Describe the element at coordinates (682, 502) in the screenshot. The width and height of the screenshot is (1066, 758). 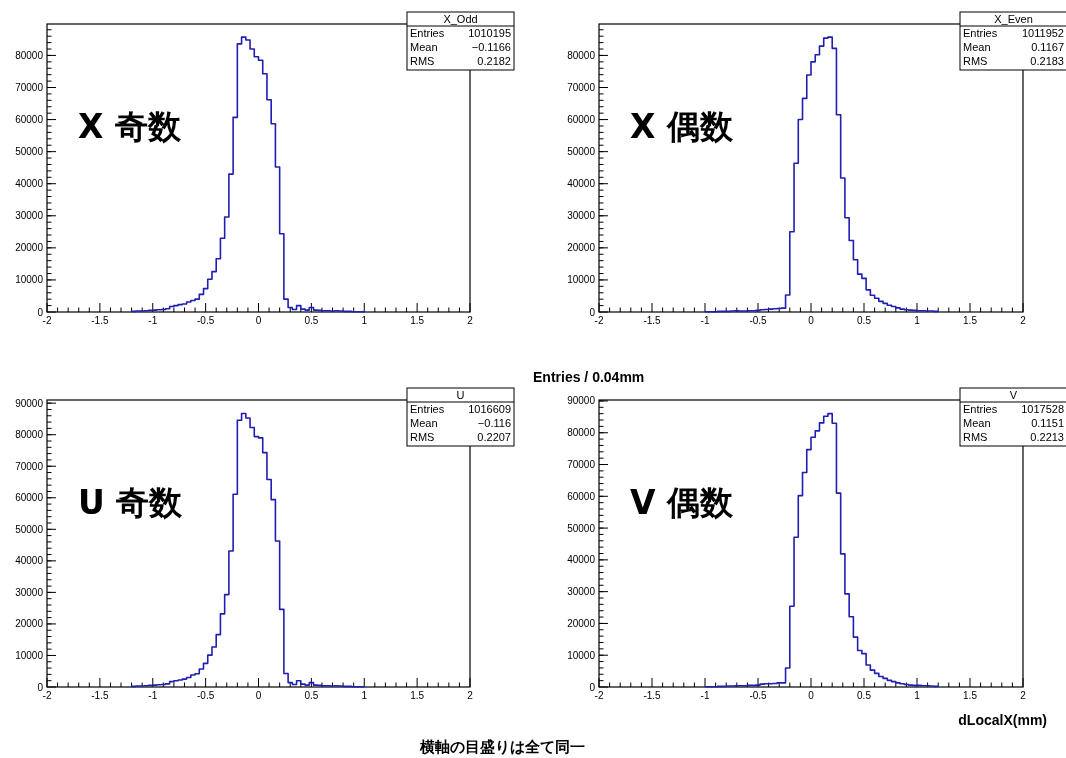
I see `annotation: V 偶数` at that location.